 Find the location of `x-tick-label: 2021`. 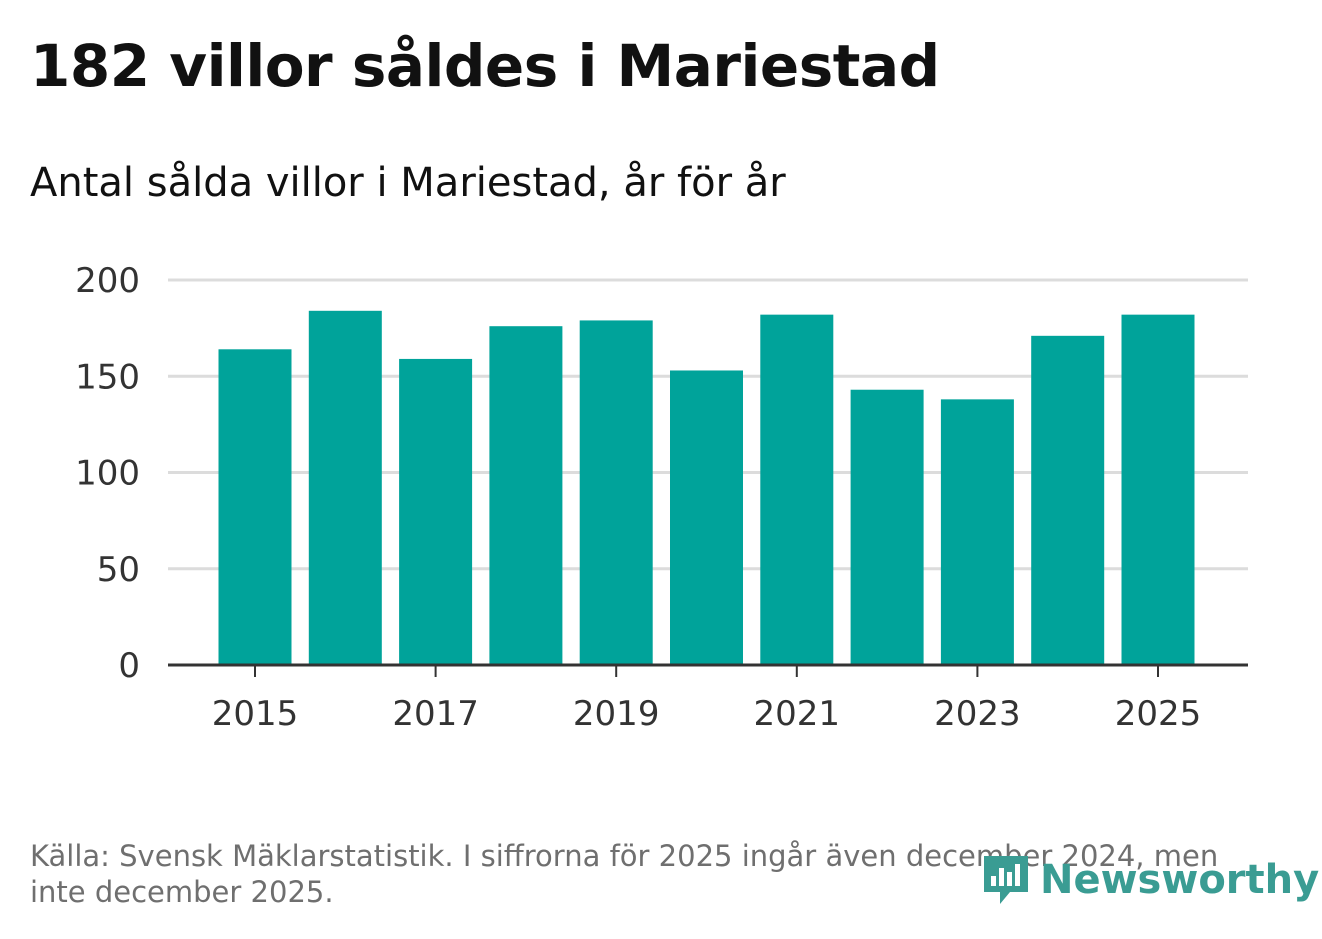

x-tick-label: 2021 is located at coordinates (797, 714).